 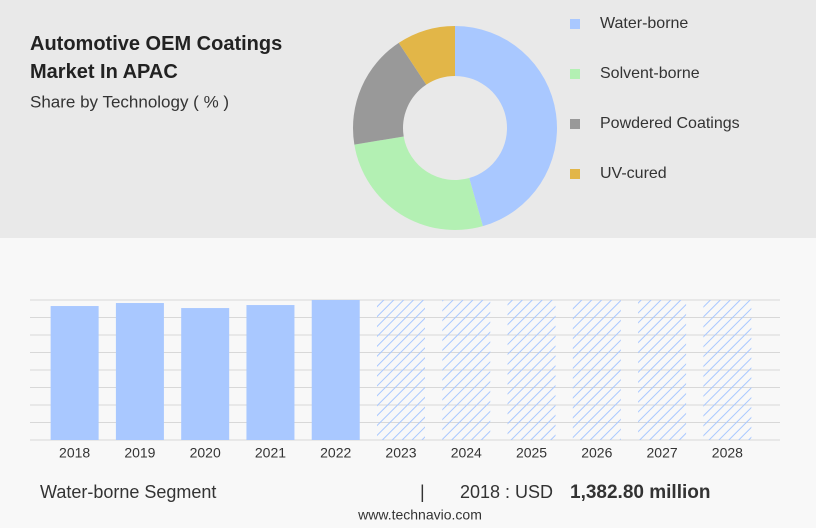 What do you see at coordinates (128, 492) in the screenshot?
I see `footer-segment: Water-borne Segment` at bounding box center [128, 492].